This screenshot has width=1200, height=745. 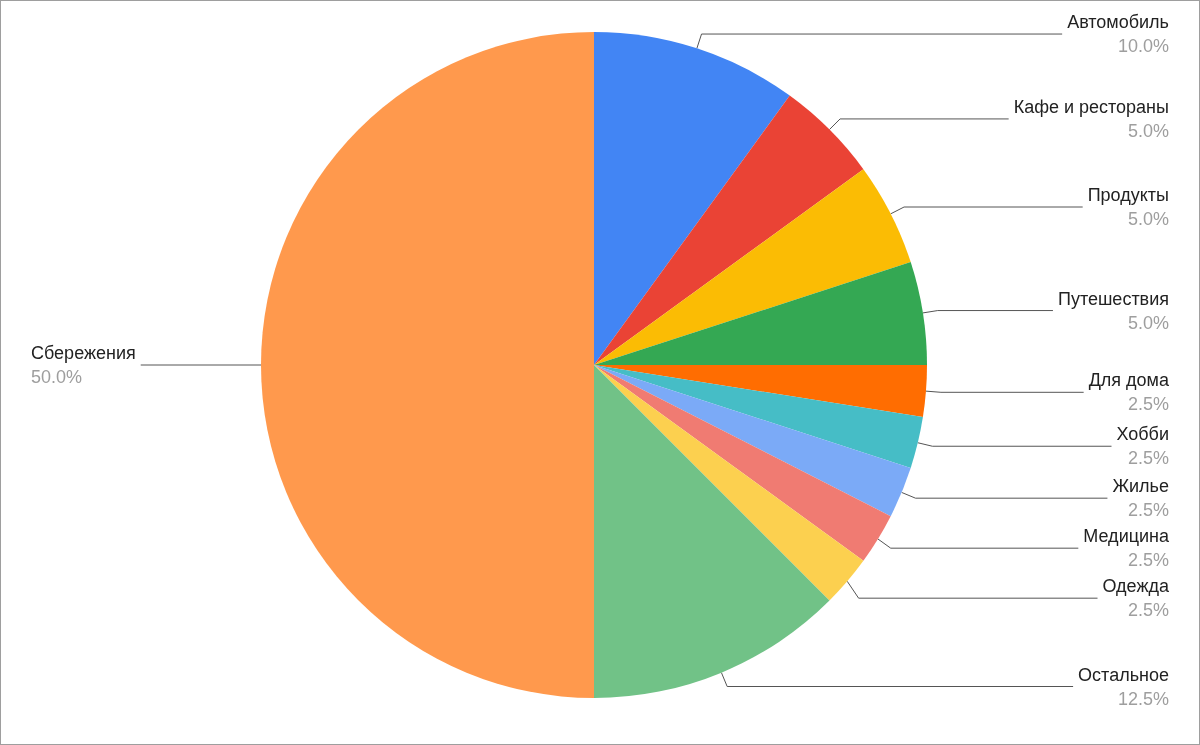 I want to click on data-label: 10.0%, so click(x=1143, y=46).